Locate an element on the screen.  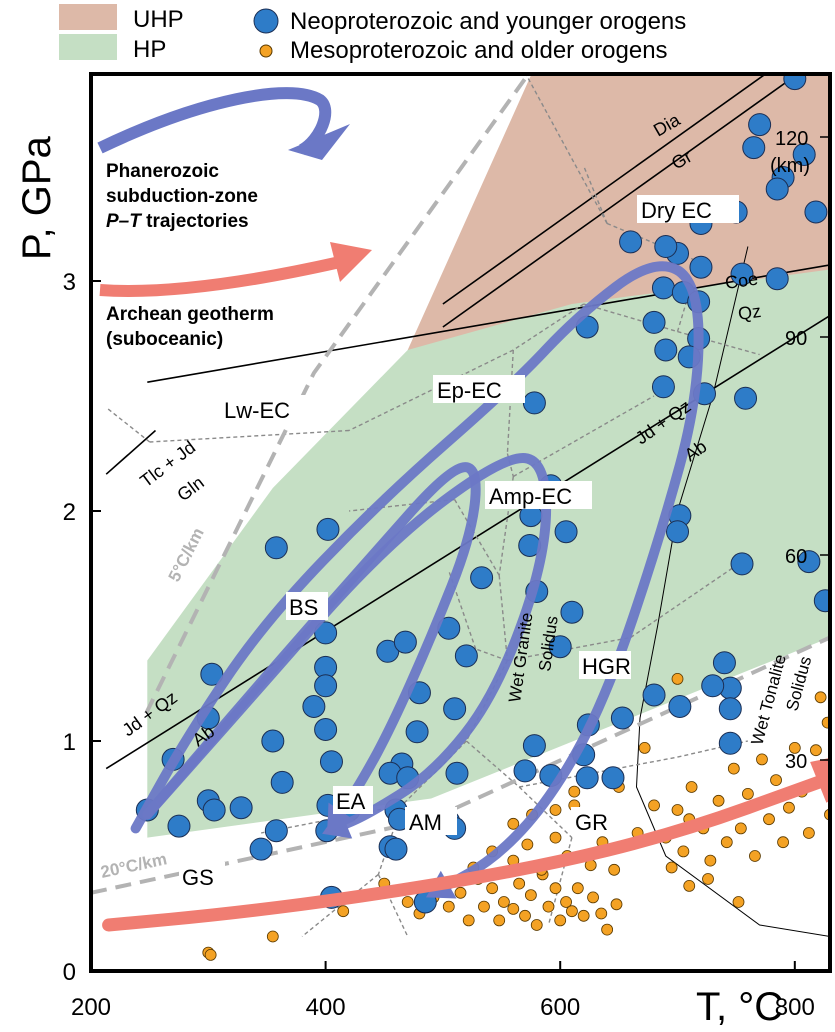
depth-tick-120: 120 is located at coordinates (791, 139).